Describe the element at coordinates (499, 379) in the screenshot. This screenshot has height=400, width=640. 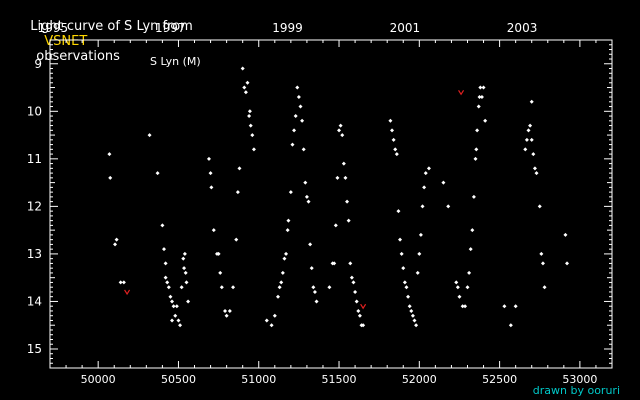
I see `x-tick-label: 52500` at that location.